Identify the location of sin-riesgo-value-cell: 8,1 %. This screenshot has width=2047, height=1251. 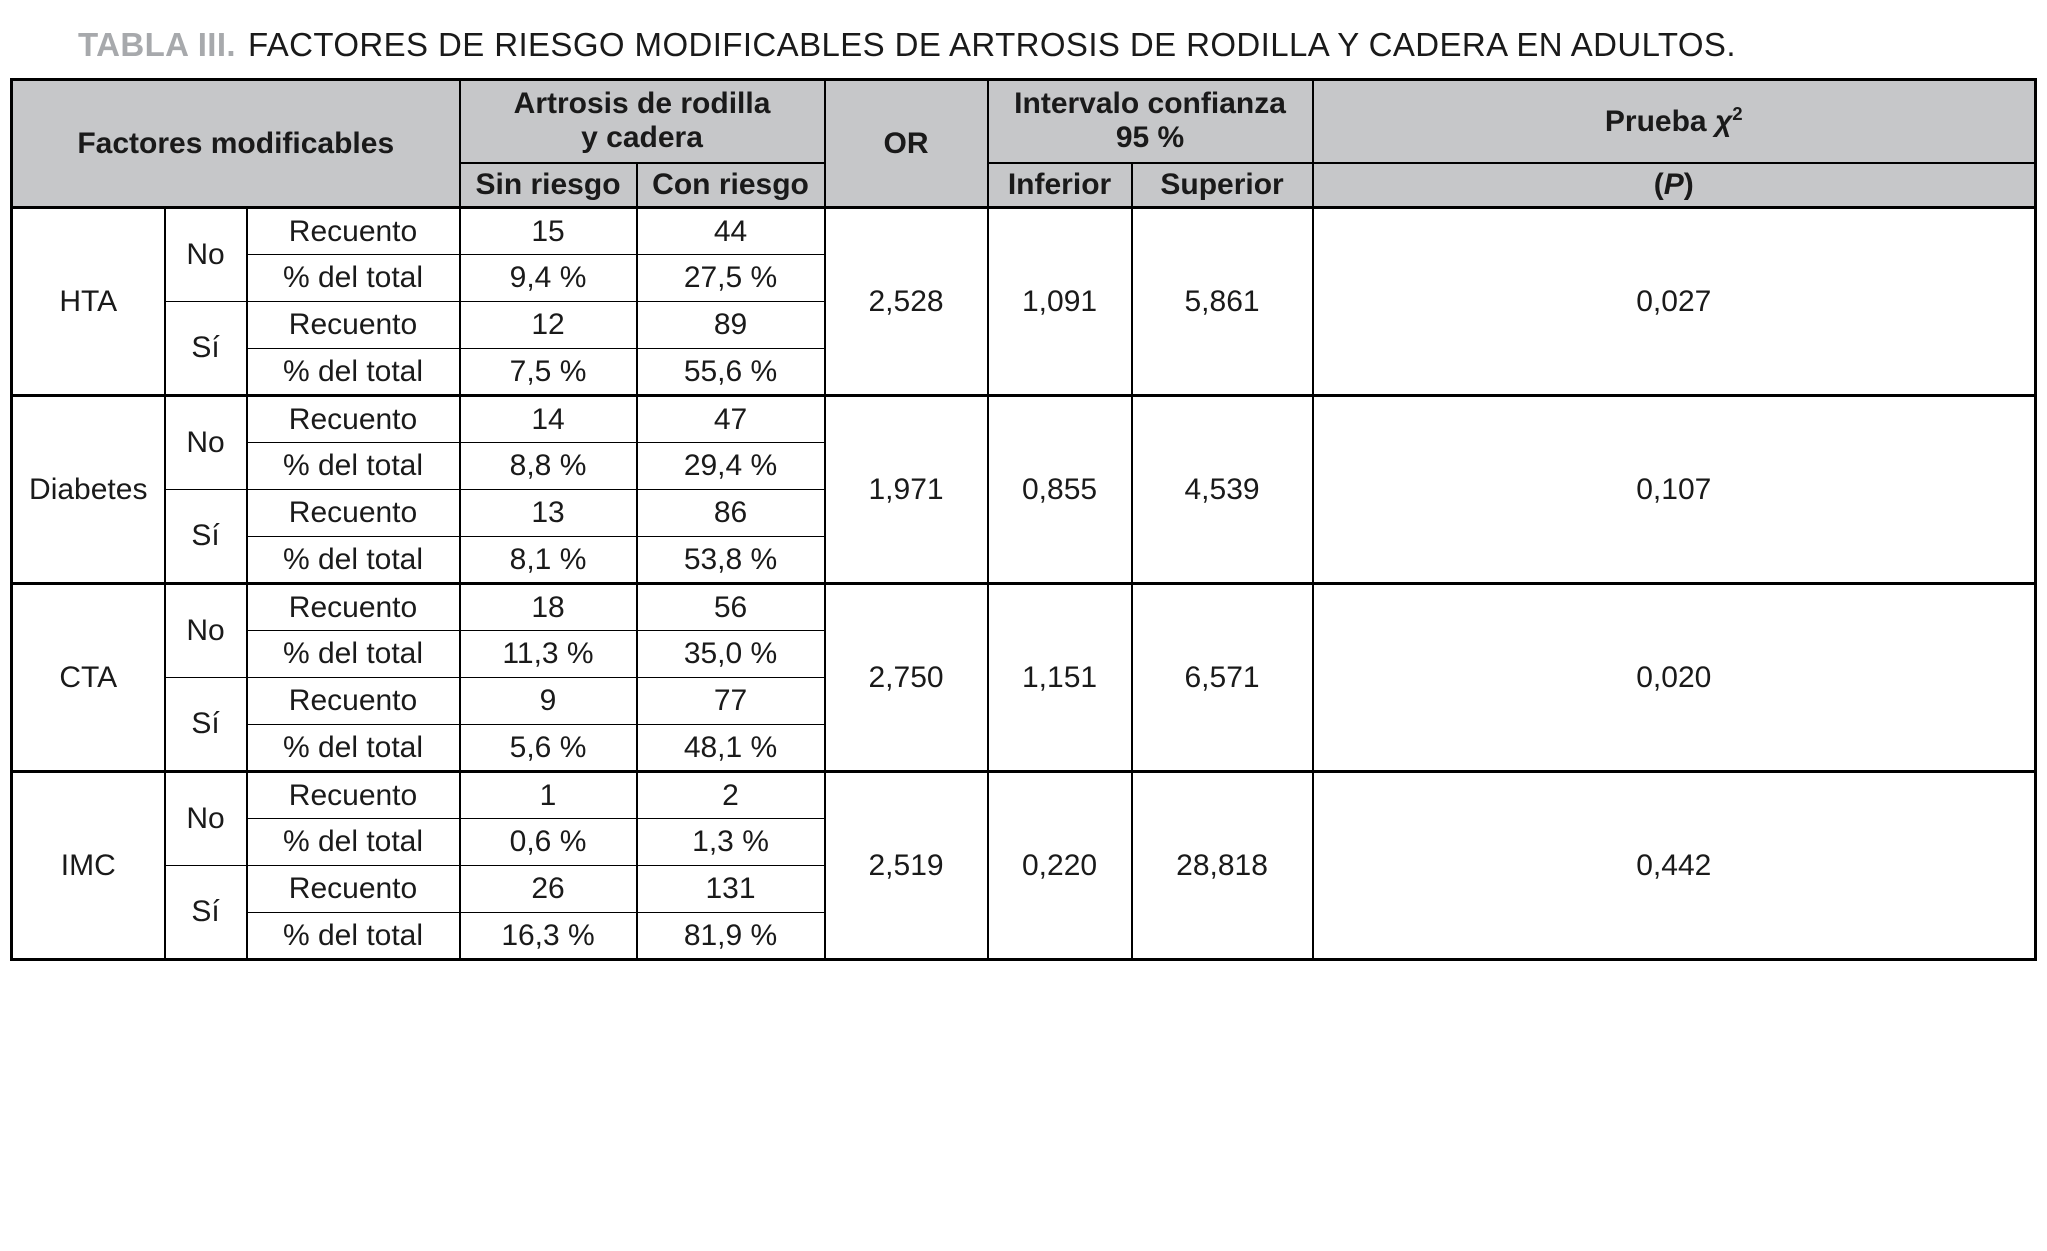
(548, 560).